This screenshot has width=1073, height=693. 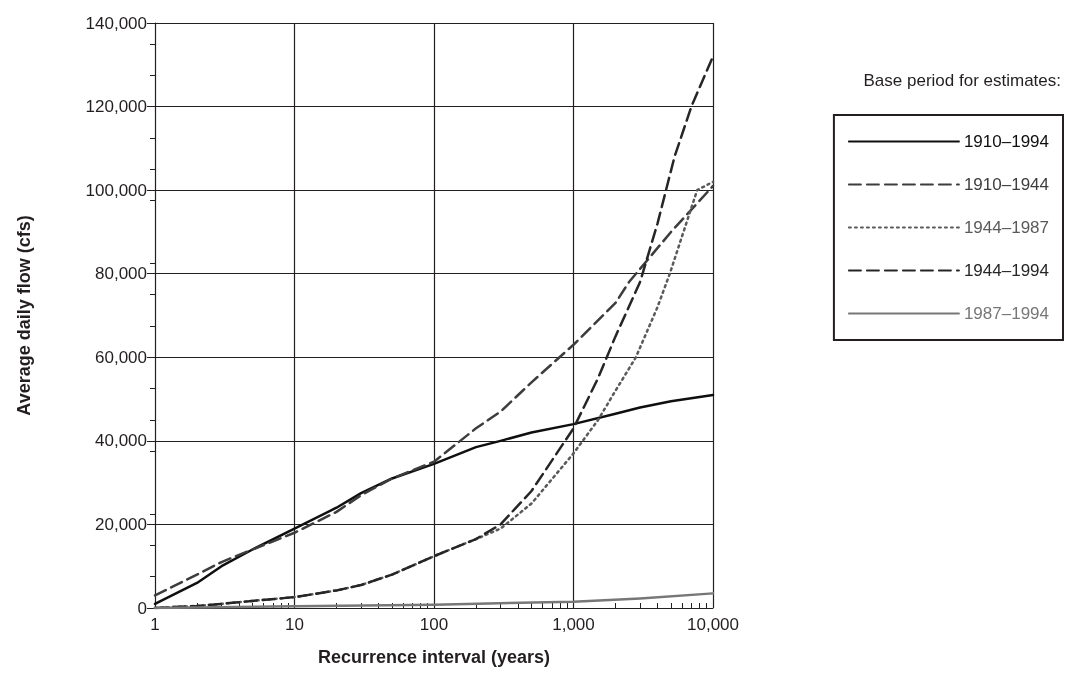 What do you see at coordinates (434, 657) in the screenshot?
I see `x-axis-title: Recurrence interval (years)` at bounding box center [434, 657].